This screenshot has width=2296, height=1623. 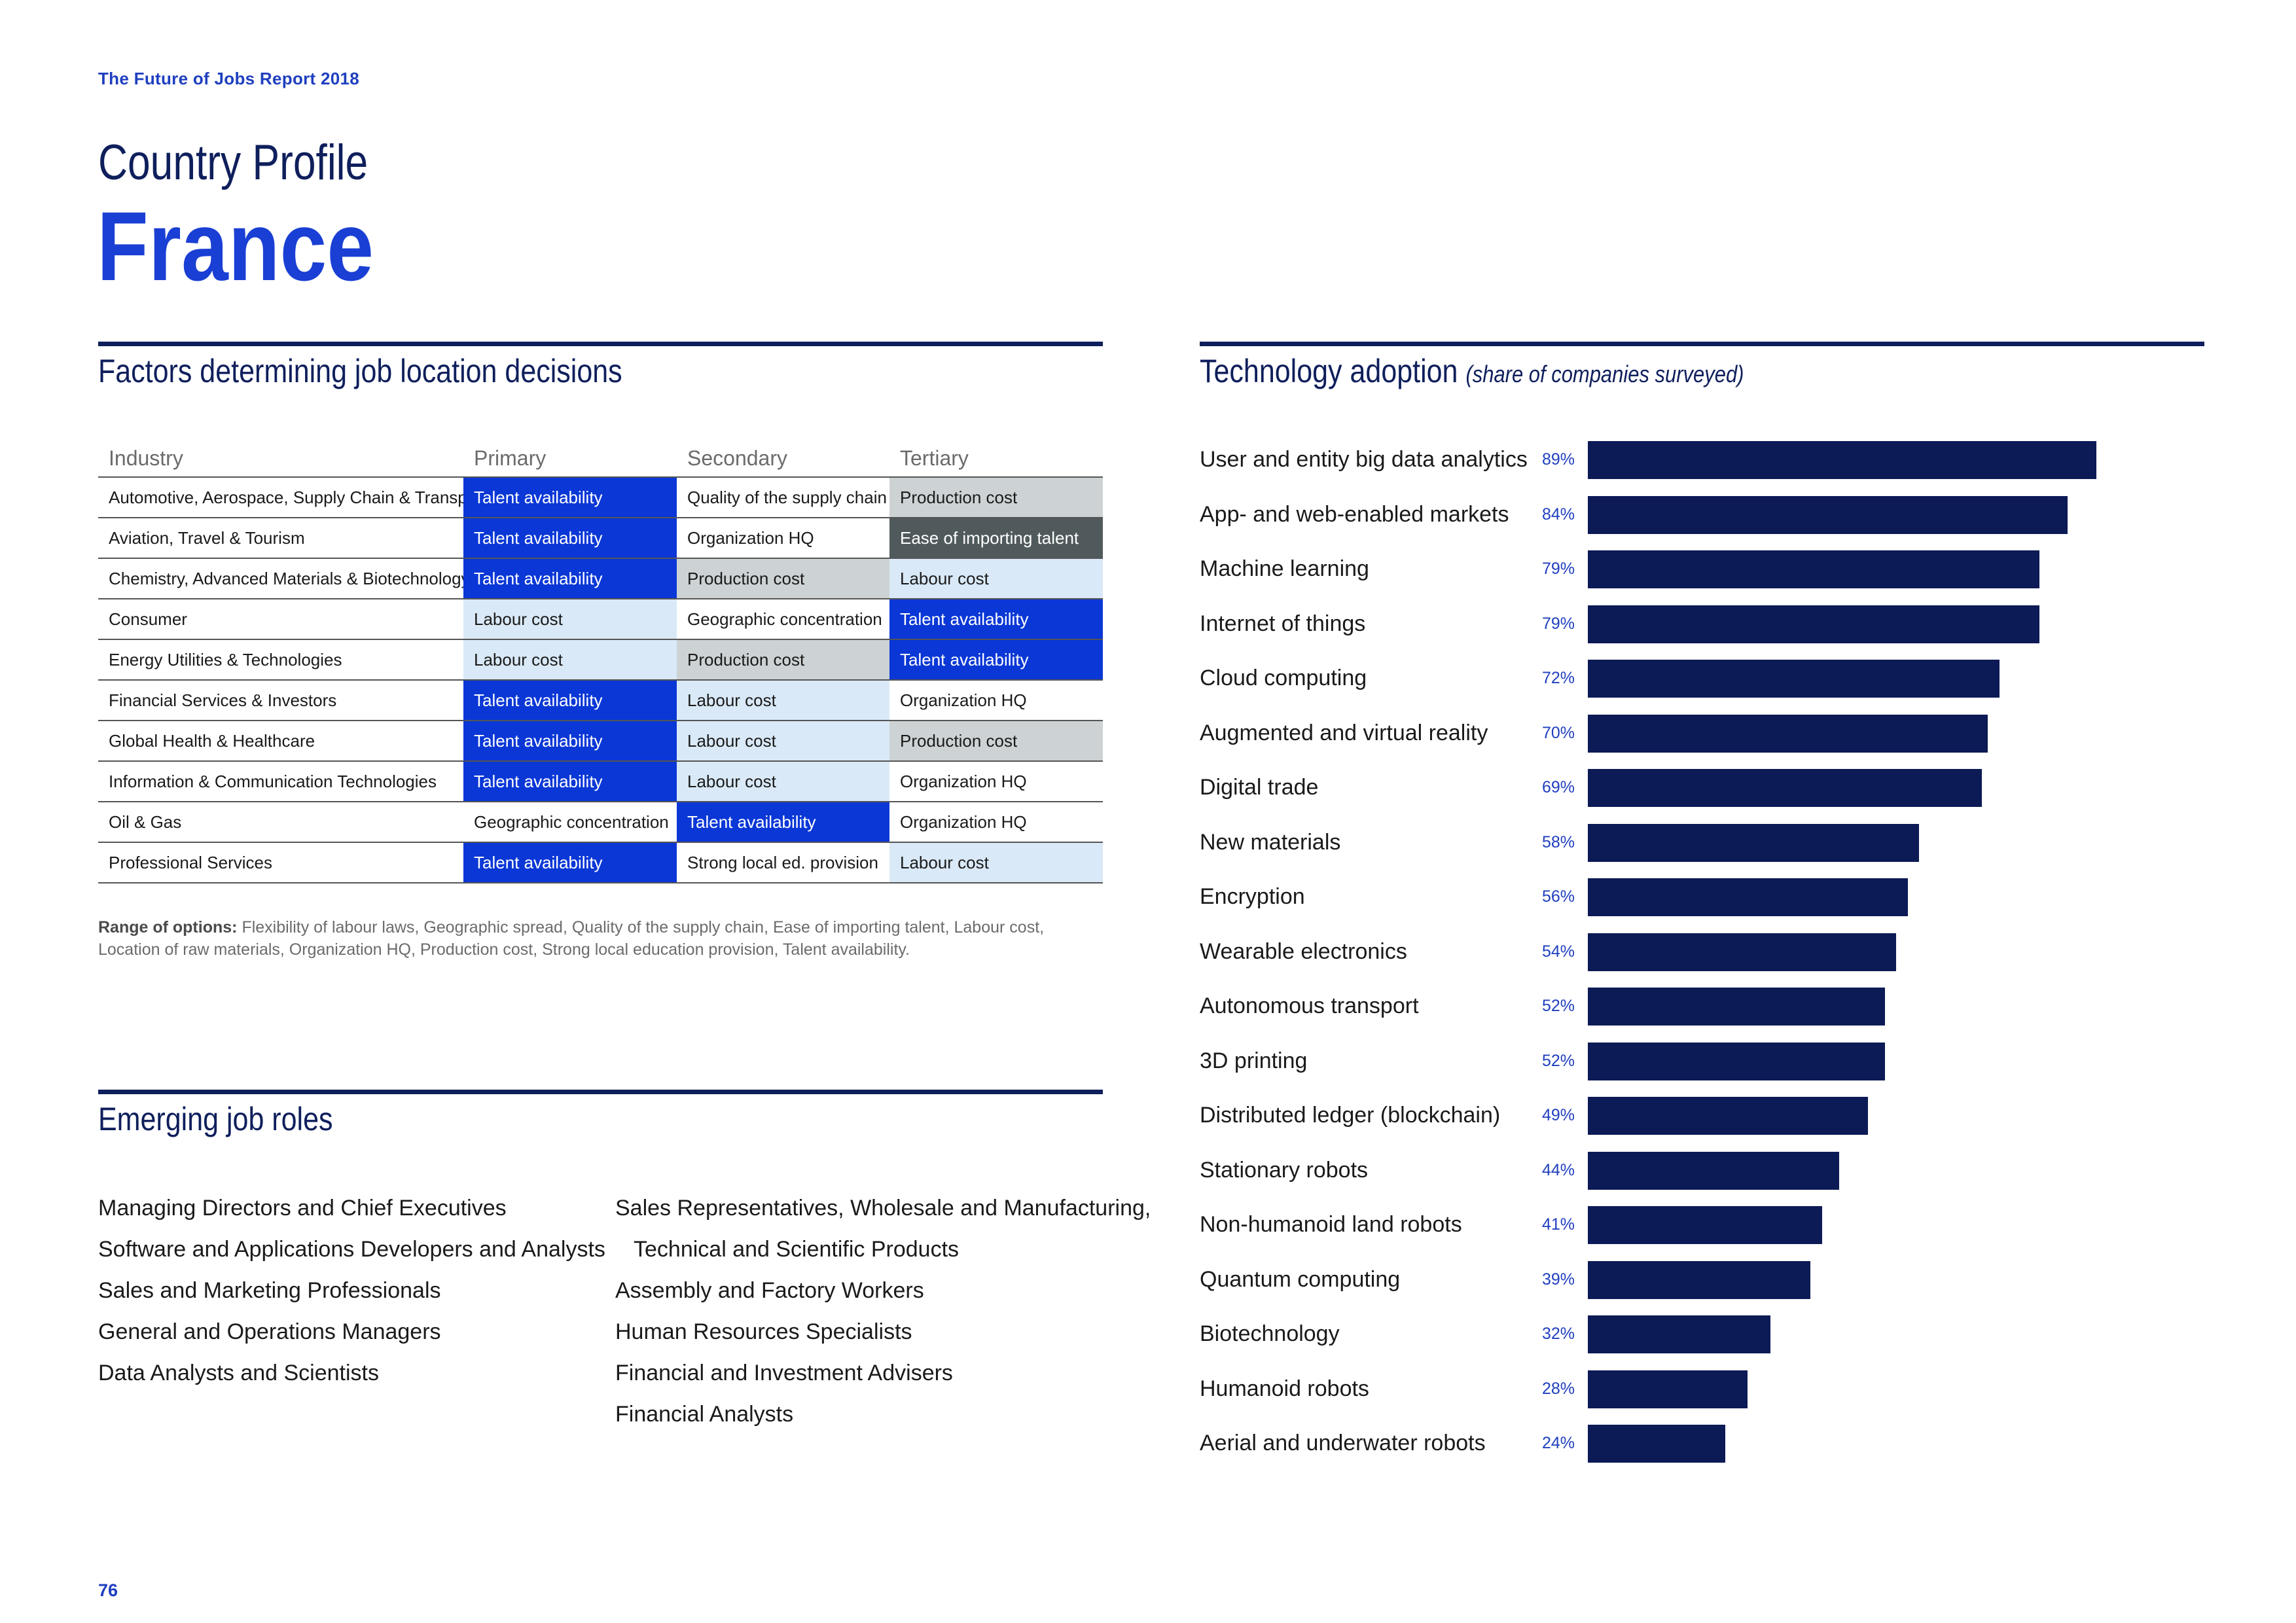 I want to click on roles-title: Emerging job roles, so click(x=216, y=1119).